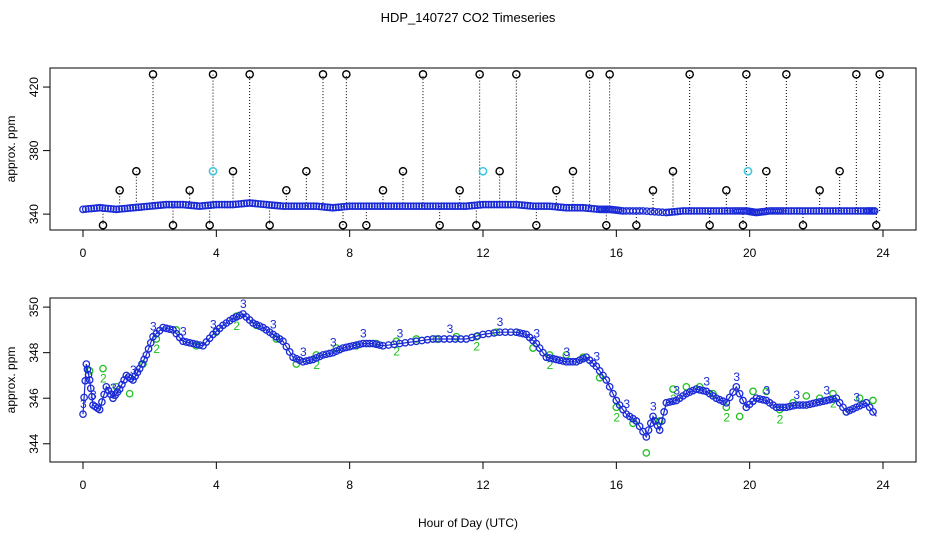 The height and width of the screenshot is (540, 936). What do you see at coordinates (83, 253) in the screenshot?
I see `x-tick-label: 0` at bounding box center [83, 253].